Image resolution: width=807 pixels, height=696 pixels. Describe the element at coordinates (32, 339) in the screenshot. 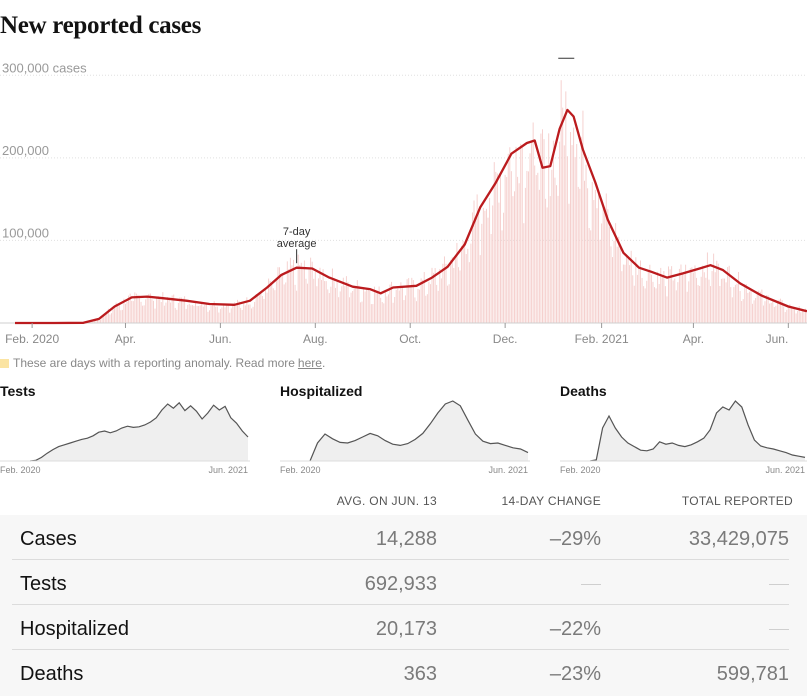

I see `x-tick-label: Feb. 2020` at that location.